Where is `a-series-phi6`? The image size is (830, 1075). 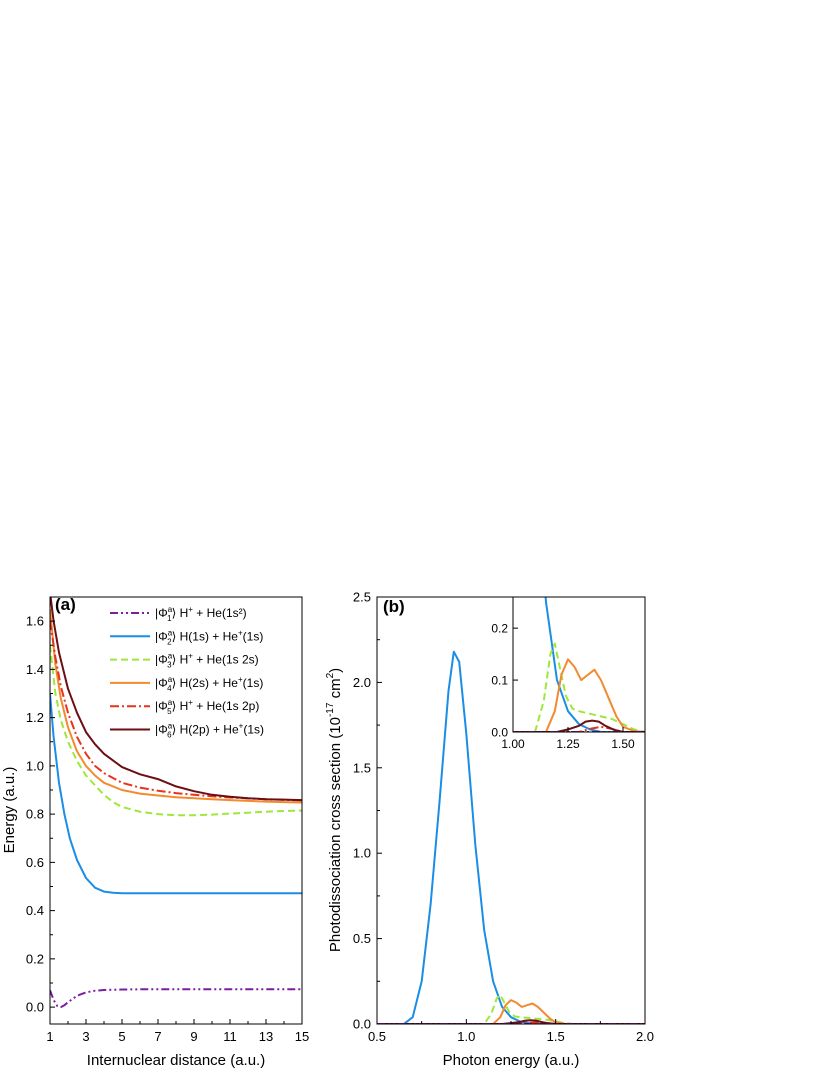 a-series-phi6 is located at coordinates (176, 699).